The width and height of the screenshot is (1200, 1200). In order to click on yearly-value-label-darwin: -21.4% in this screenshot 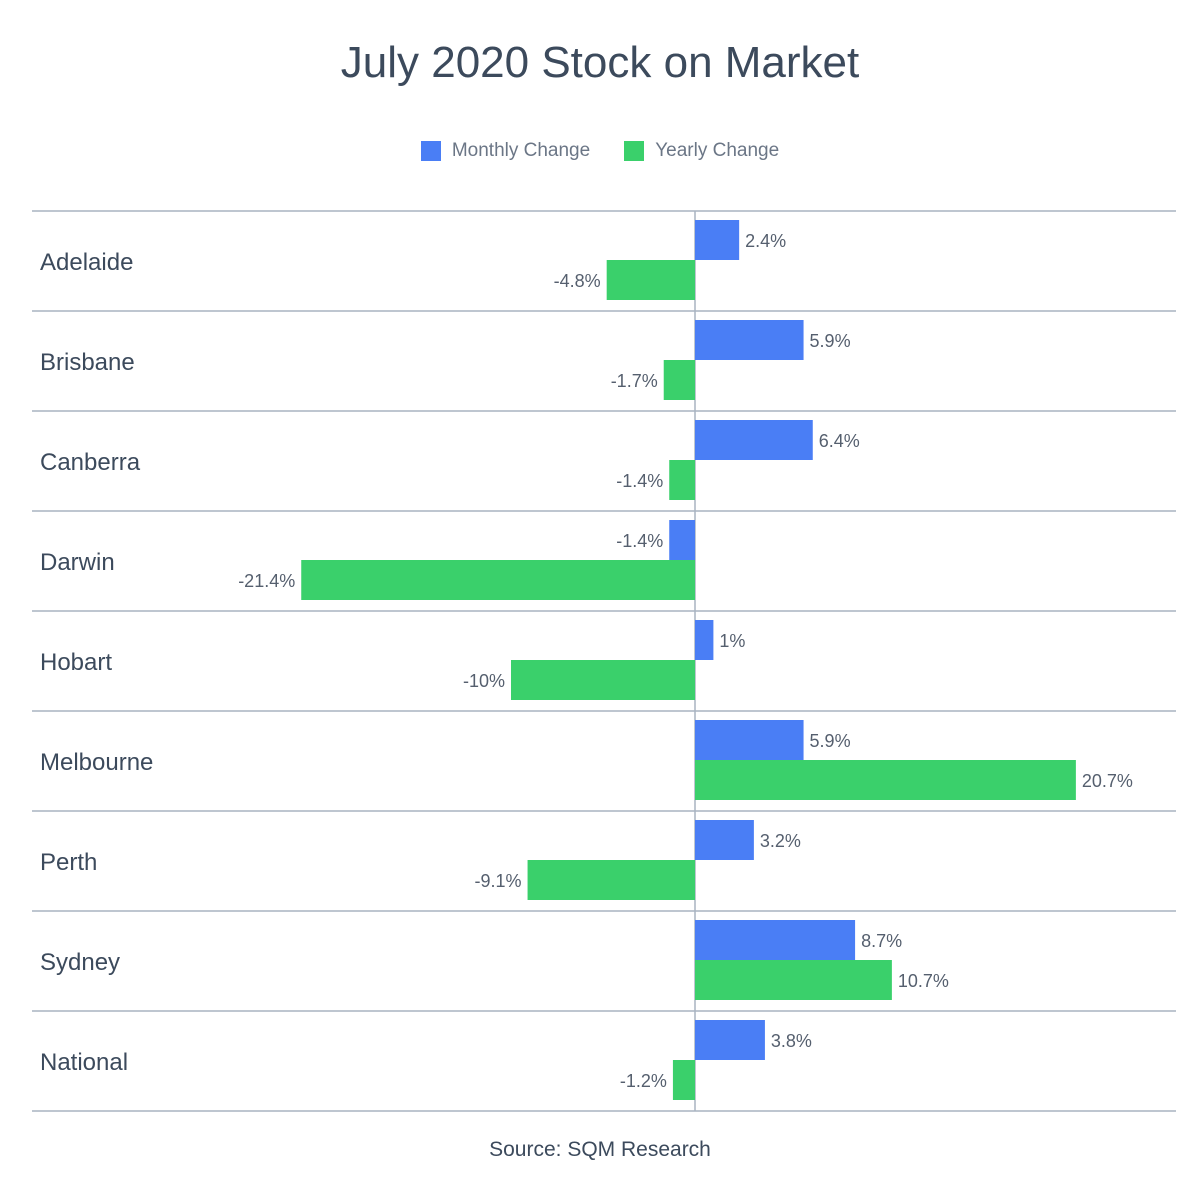, I will do `click(266, 581)`.